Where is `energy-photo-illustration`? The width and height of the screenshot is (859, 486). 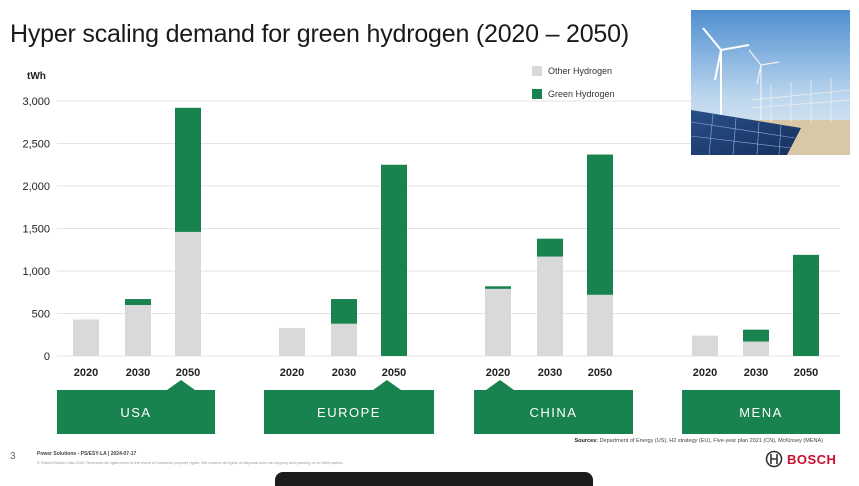 energy-photo-illustration is located at coordinates (770, 82).